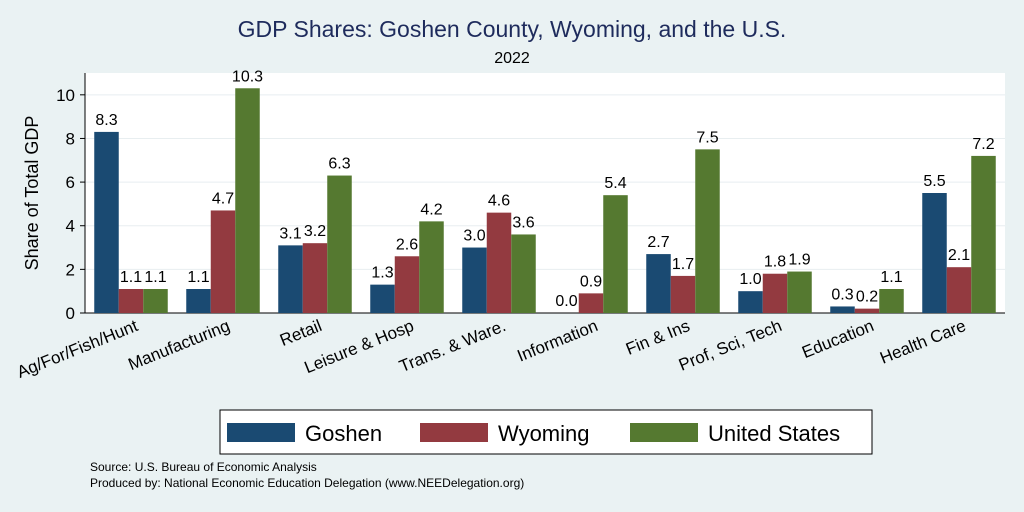 The image size is (1024, 512). Describe the element at coordinates (730, 345) in the screenshot. I see `category-label: Prof, Sci, Tech` at that location.